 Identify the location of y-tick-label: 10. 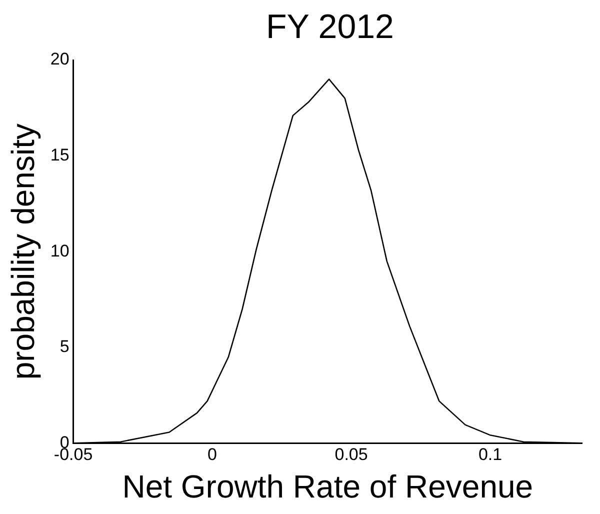
(60, 250).